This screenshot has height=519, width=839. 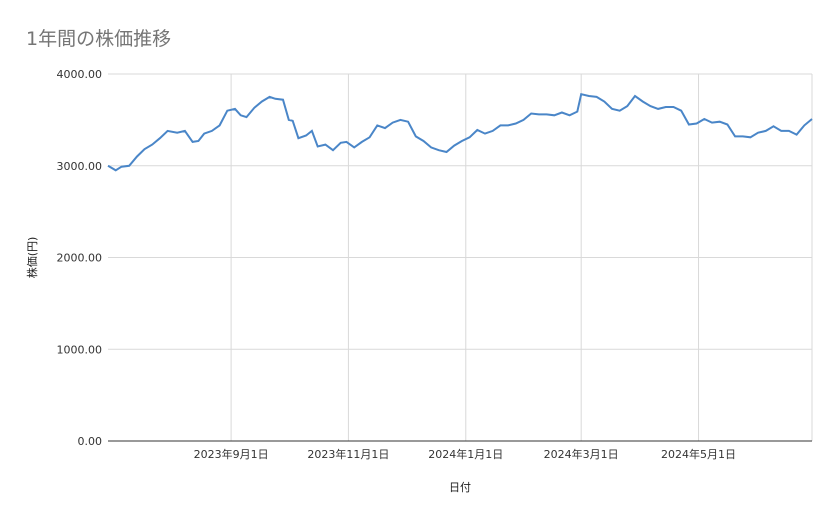 I want to click on y-tick-labels: 0.00 1000.00 2000.00 3000.00 4000.00, so click(x=80, y=258).